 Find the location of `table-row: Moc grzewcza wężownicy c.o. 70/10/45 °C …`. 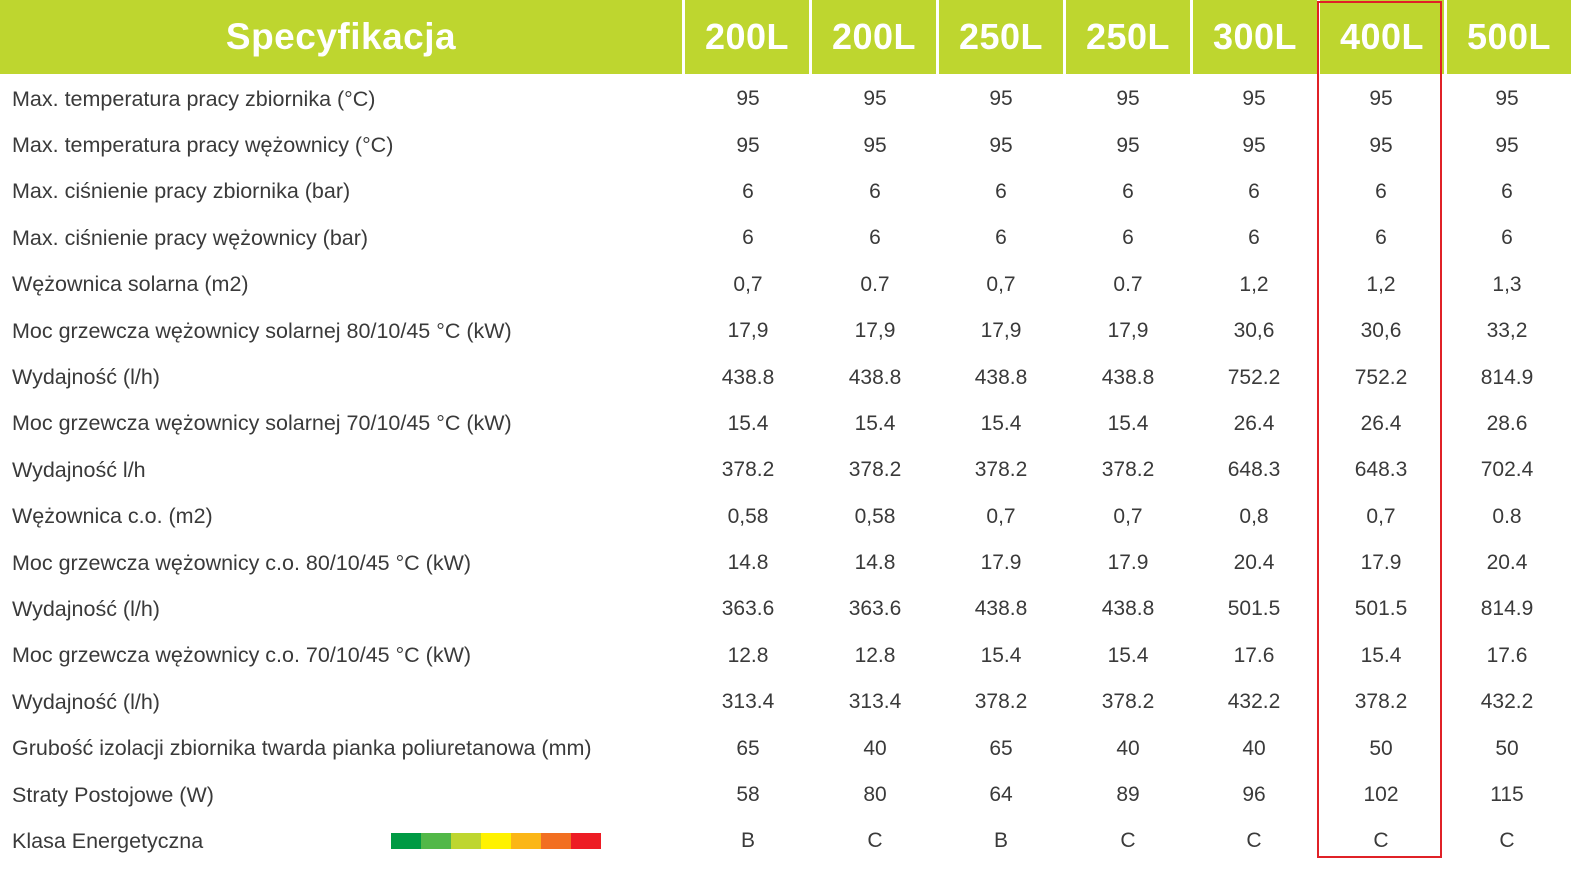

table-row: Moc grzewcza wężownicy c.o. 70/10/45 °C … is located at coordinates (795, 656).